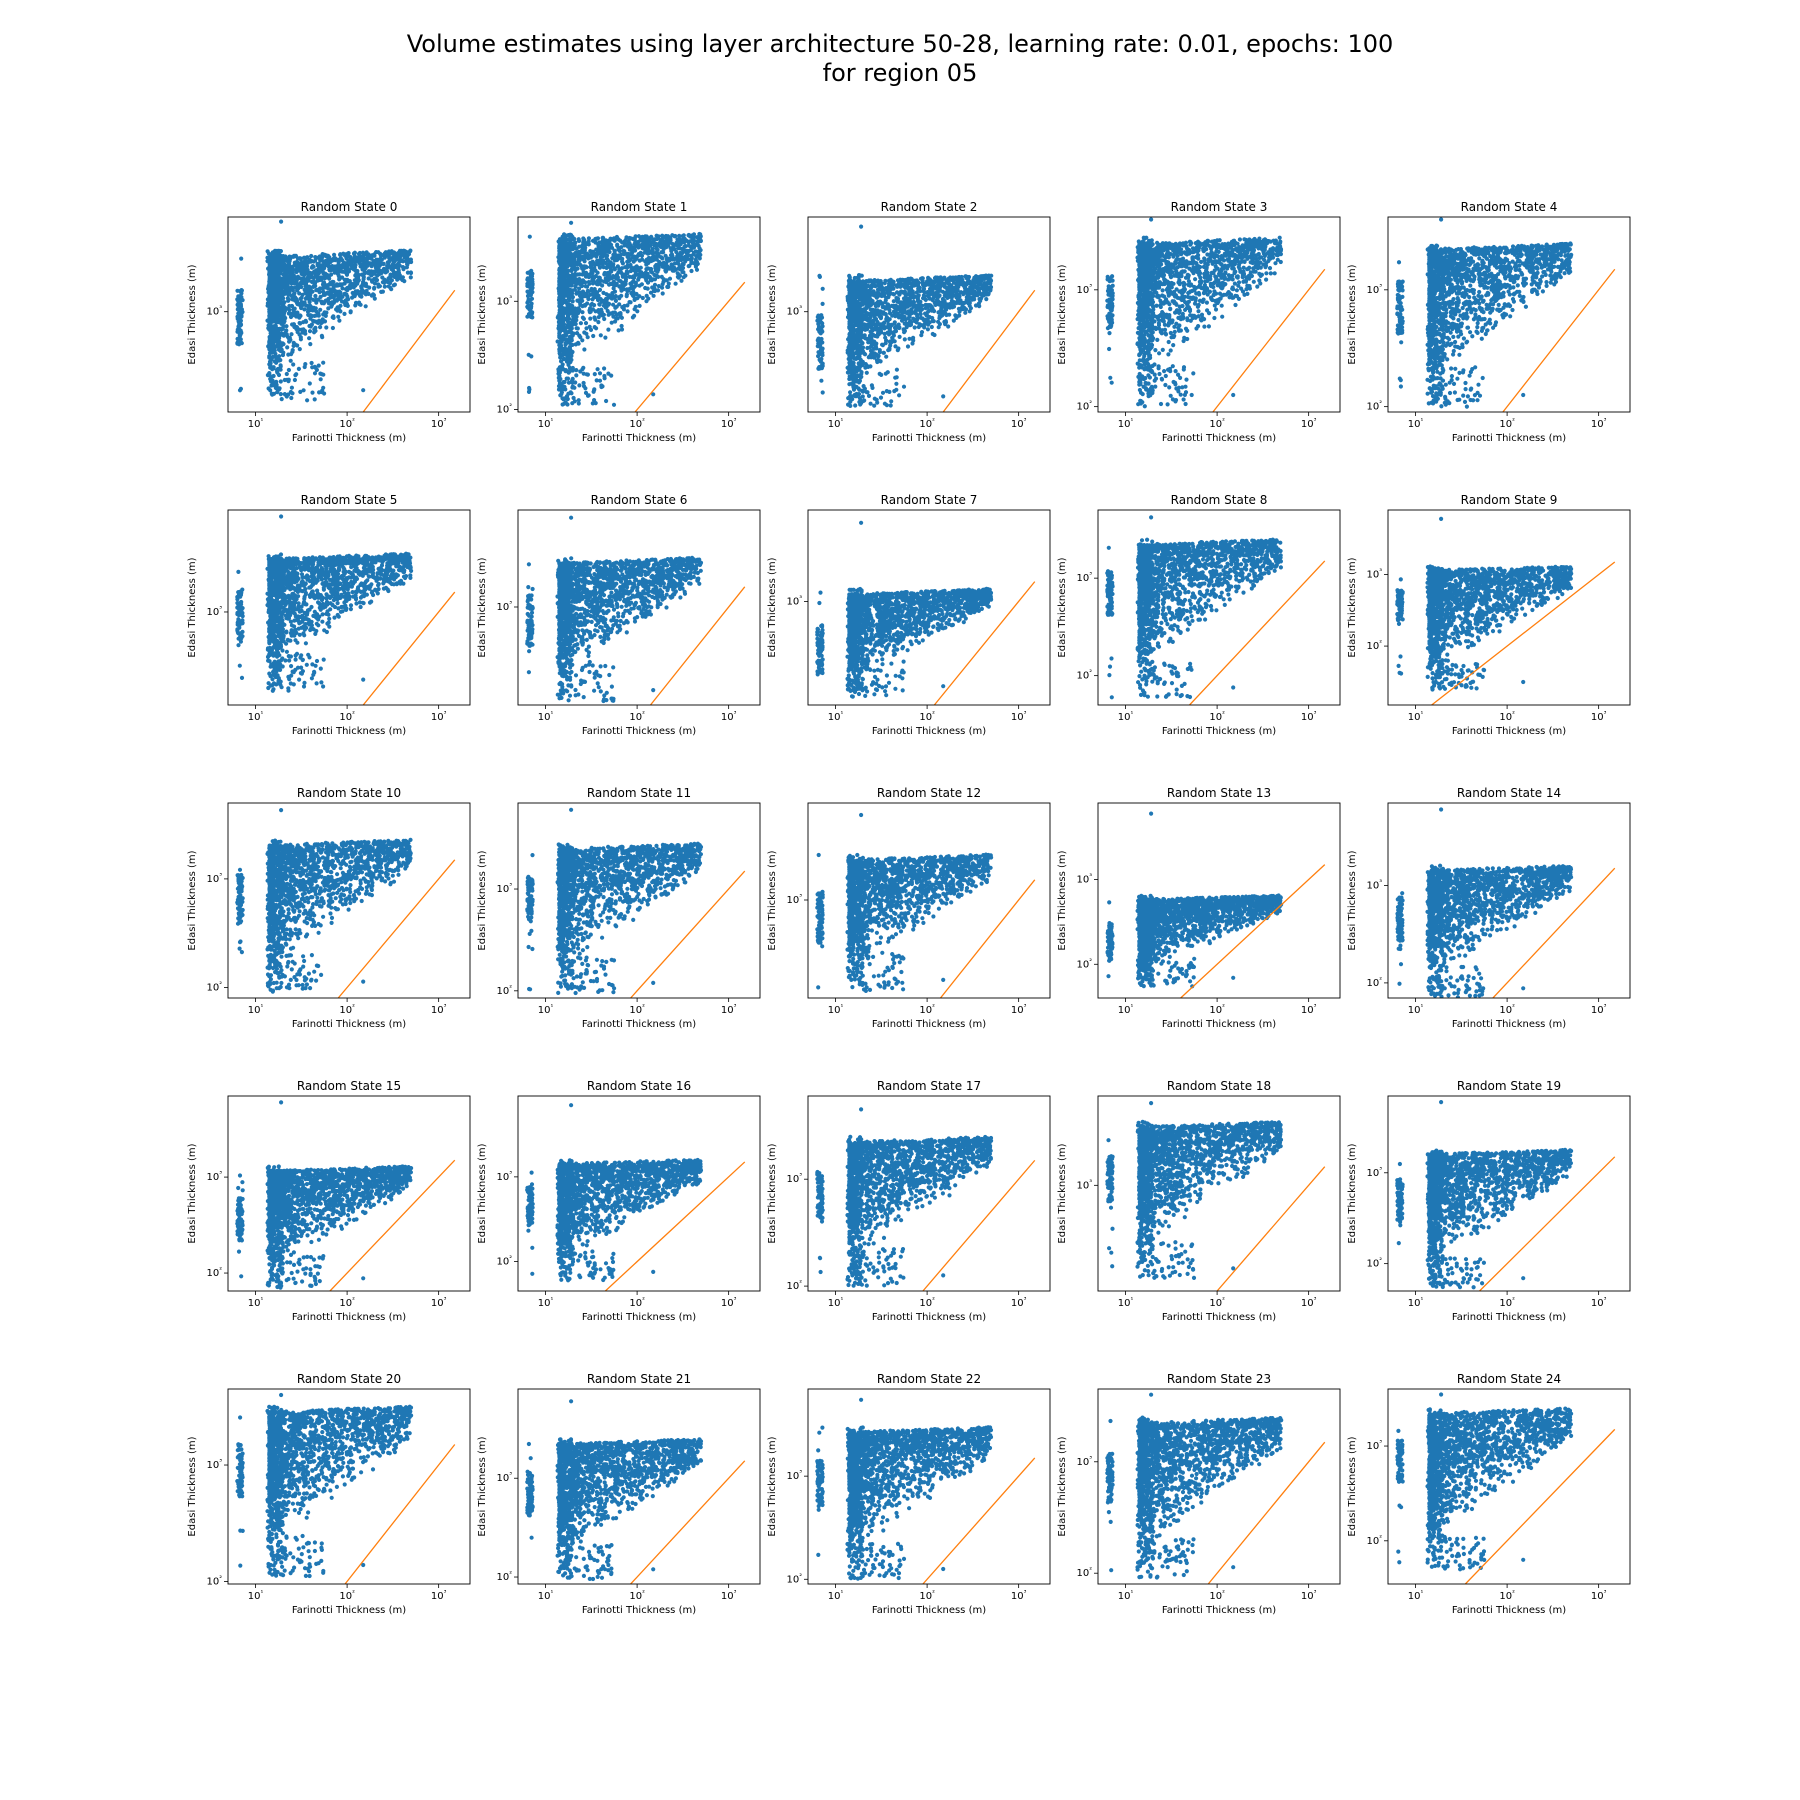 The height and width of the screenshot is (1800, 1800). I want to click on subplot-title: Random State 15, so click(349, 1086).